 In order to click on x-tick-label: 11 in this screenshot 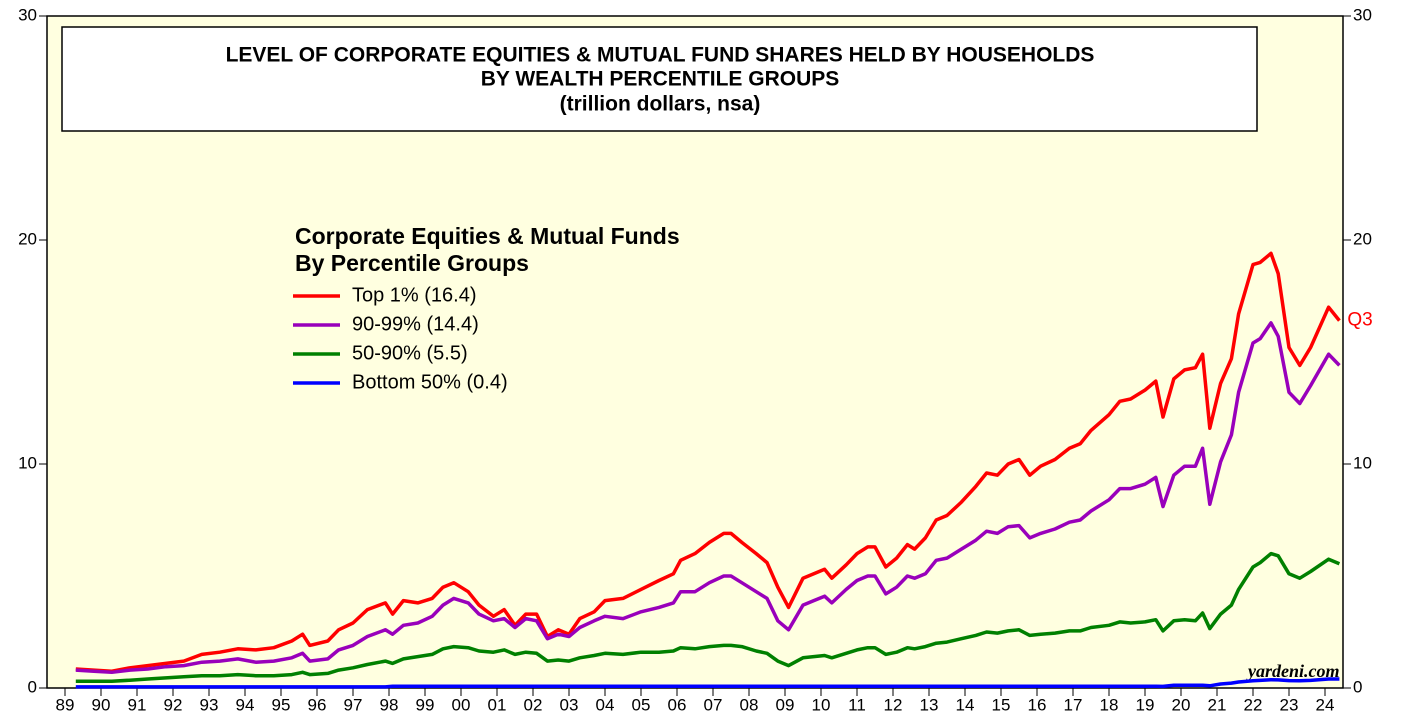, I will do `click(857, 704)`.